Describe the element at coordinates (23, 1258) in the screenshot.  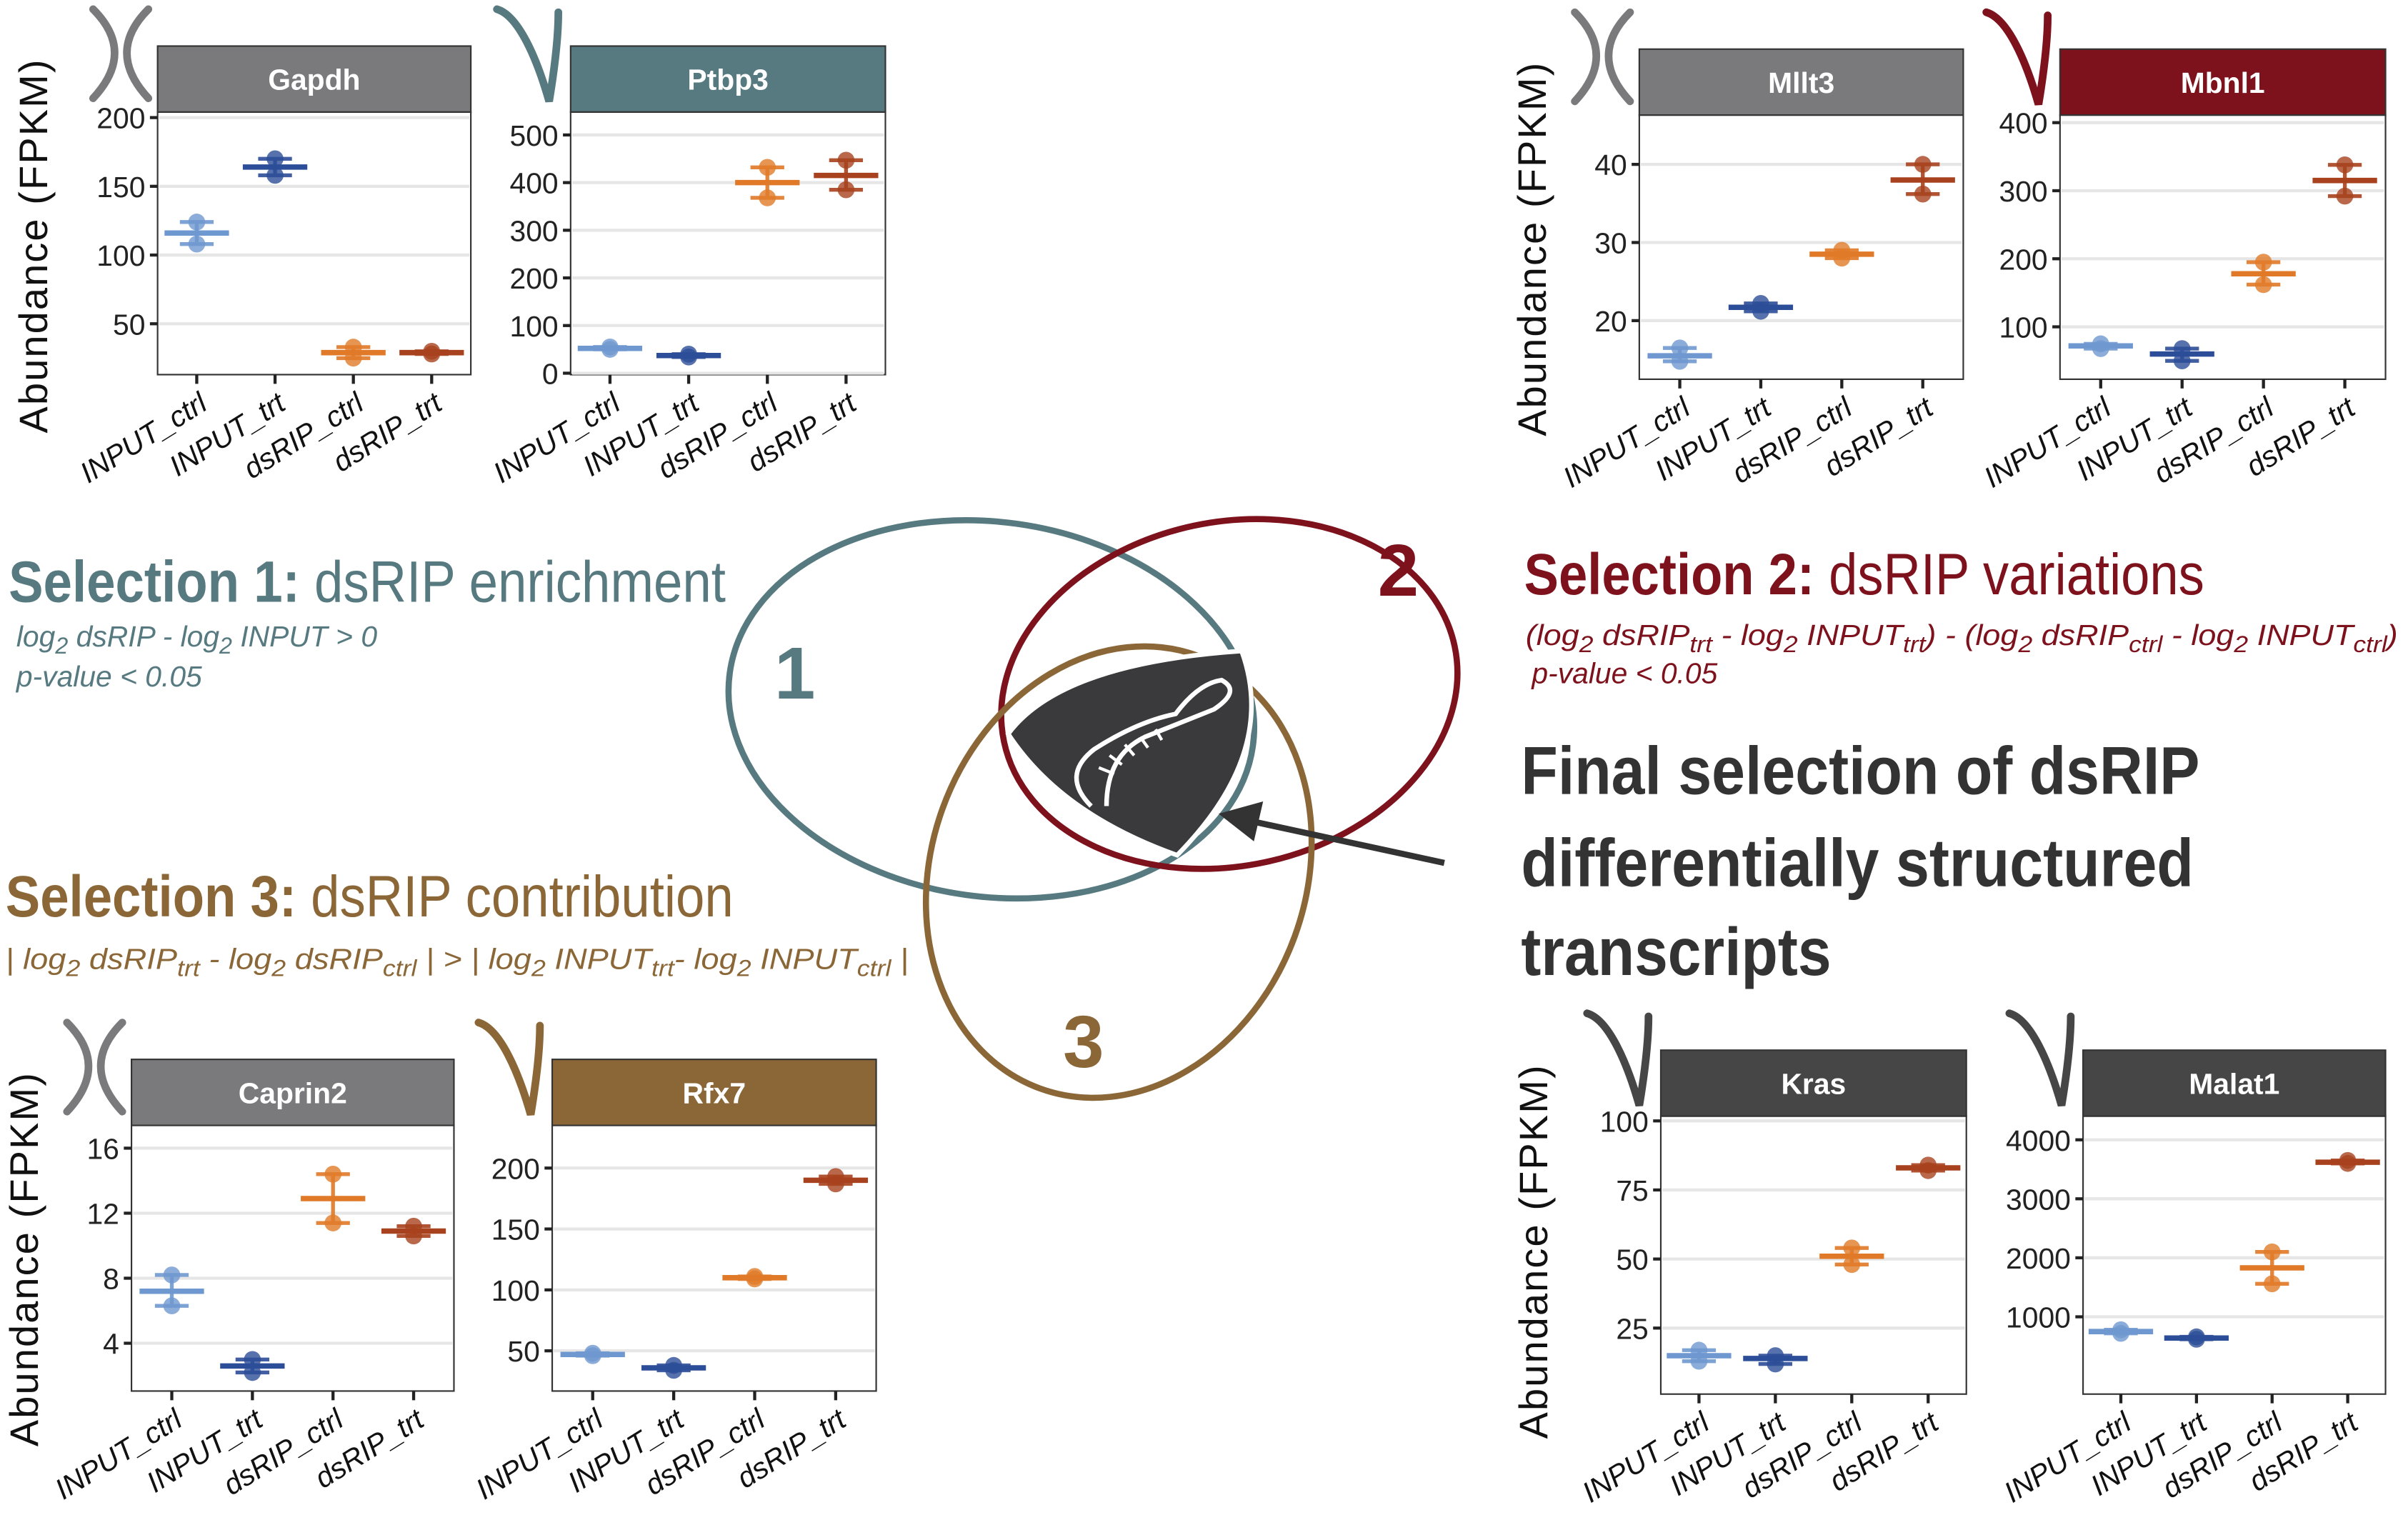
I see `y-axis-label-bottom-left: Abundance (FPKM)` at that location.